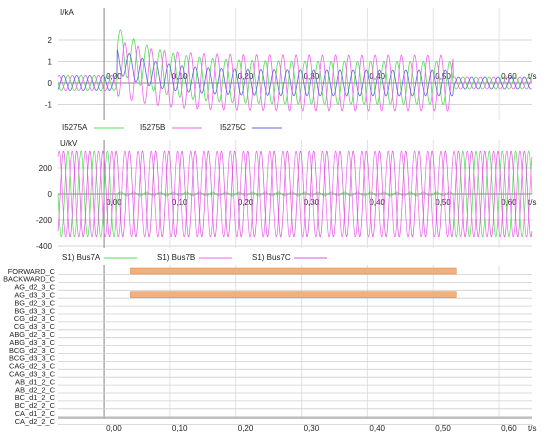 This screenshot has height=439, width=550. What do you see at coordinates (176, 257) in the screenshot?
I see `legend-label: S1) Bus7B` at bounding box center [176, 257].